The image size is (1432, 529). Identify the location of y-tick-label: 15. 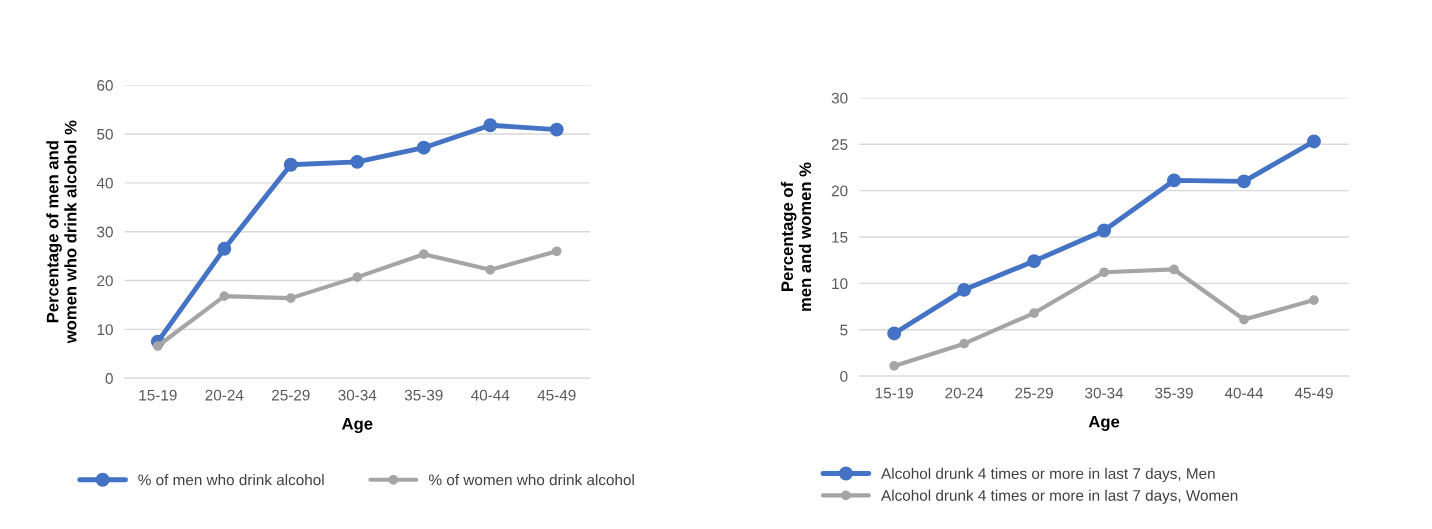
(840, 237).